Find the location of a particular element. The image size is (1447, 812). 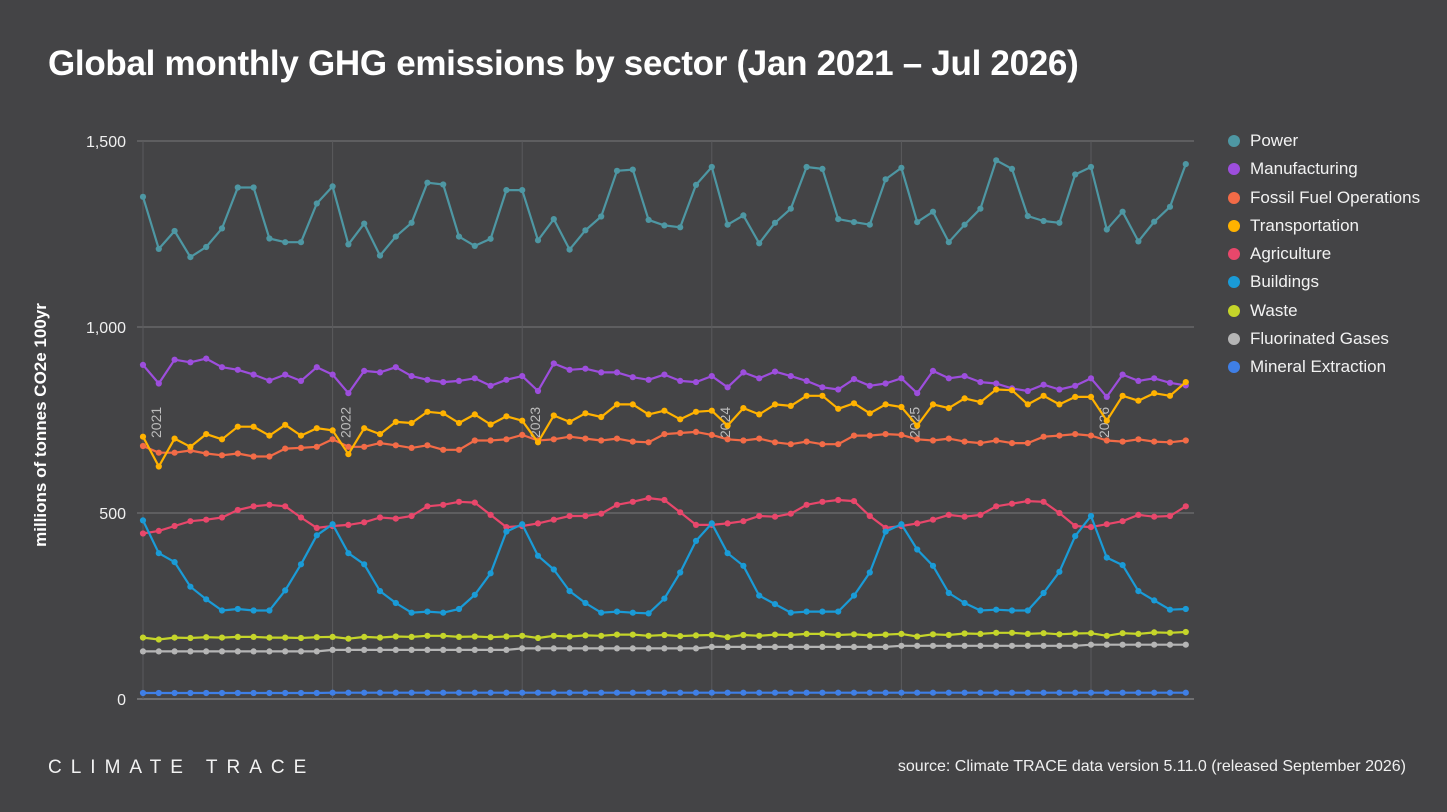

legend-label: Fossil Fuel Operations is located at coordinates (1335, 197).